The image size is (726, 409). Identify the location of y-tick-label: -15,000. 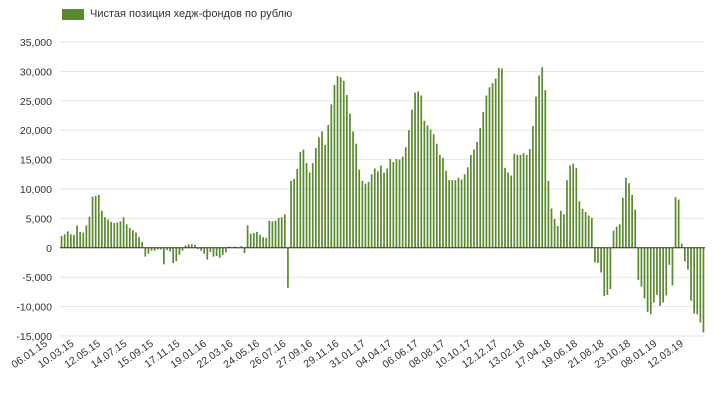
(34, 337).